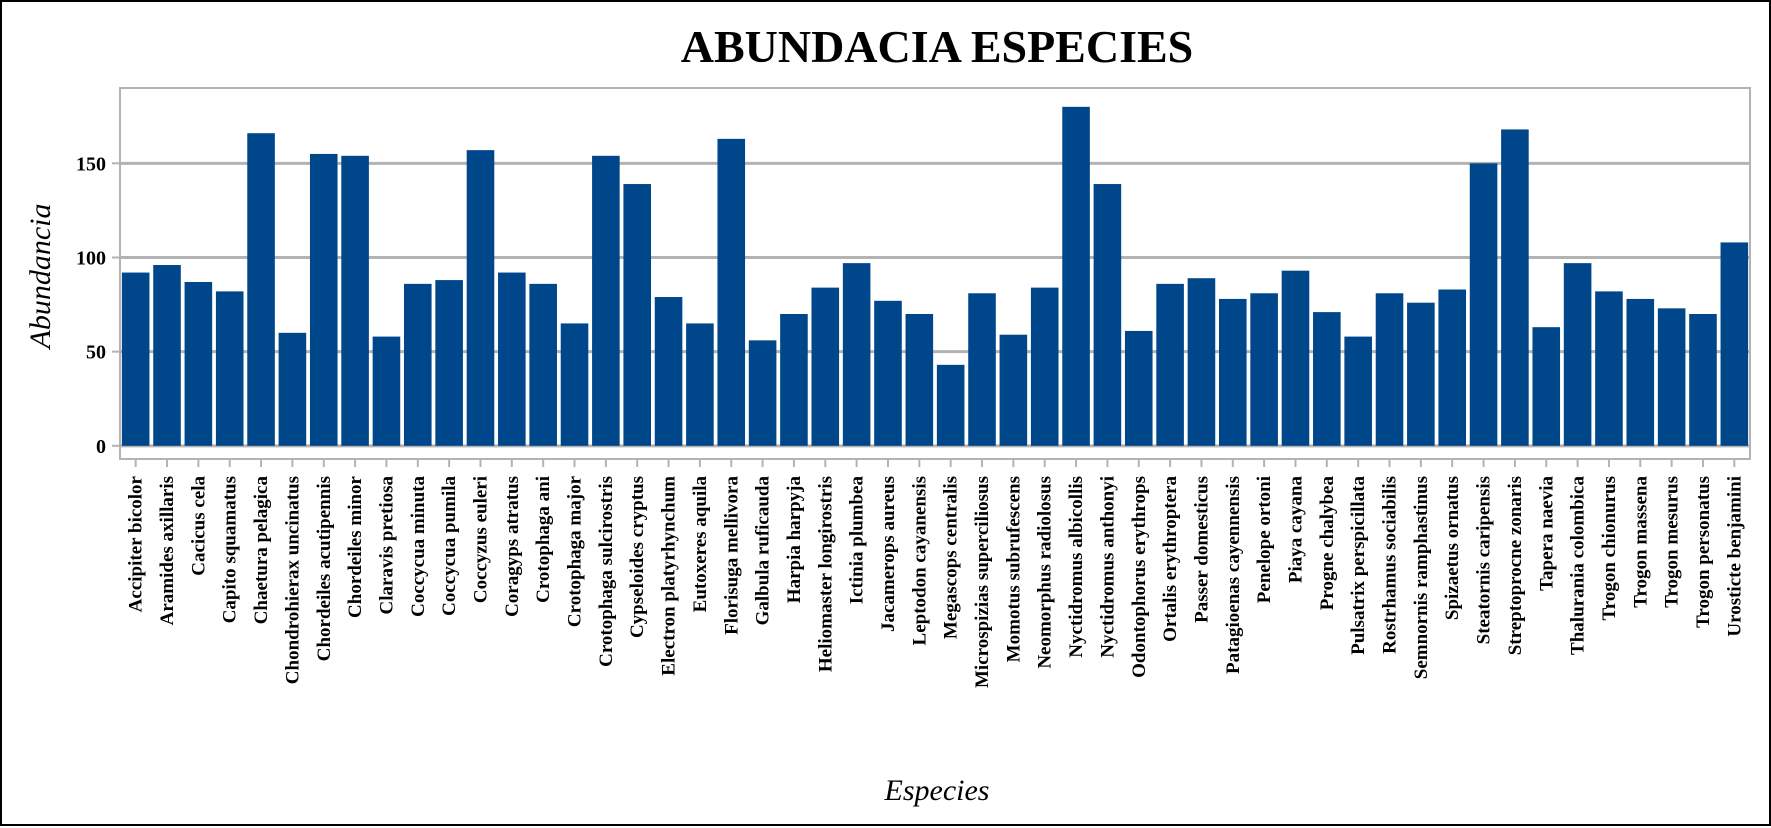  What do you see at coordinates (1107, 567) in the screenshot?
I see `x-tick-label: Nyctidromus anthonyi` at bounding box center [1107, 567].